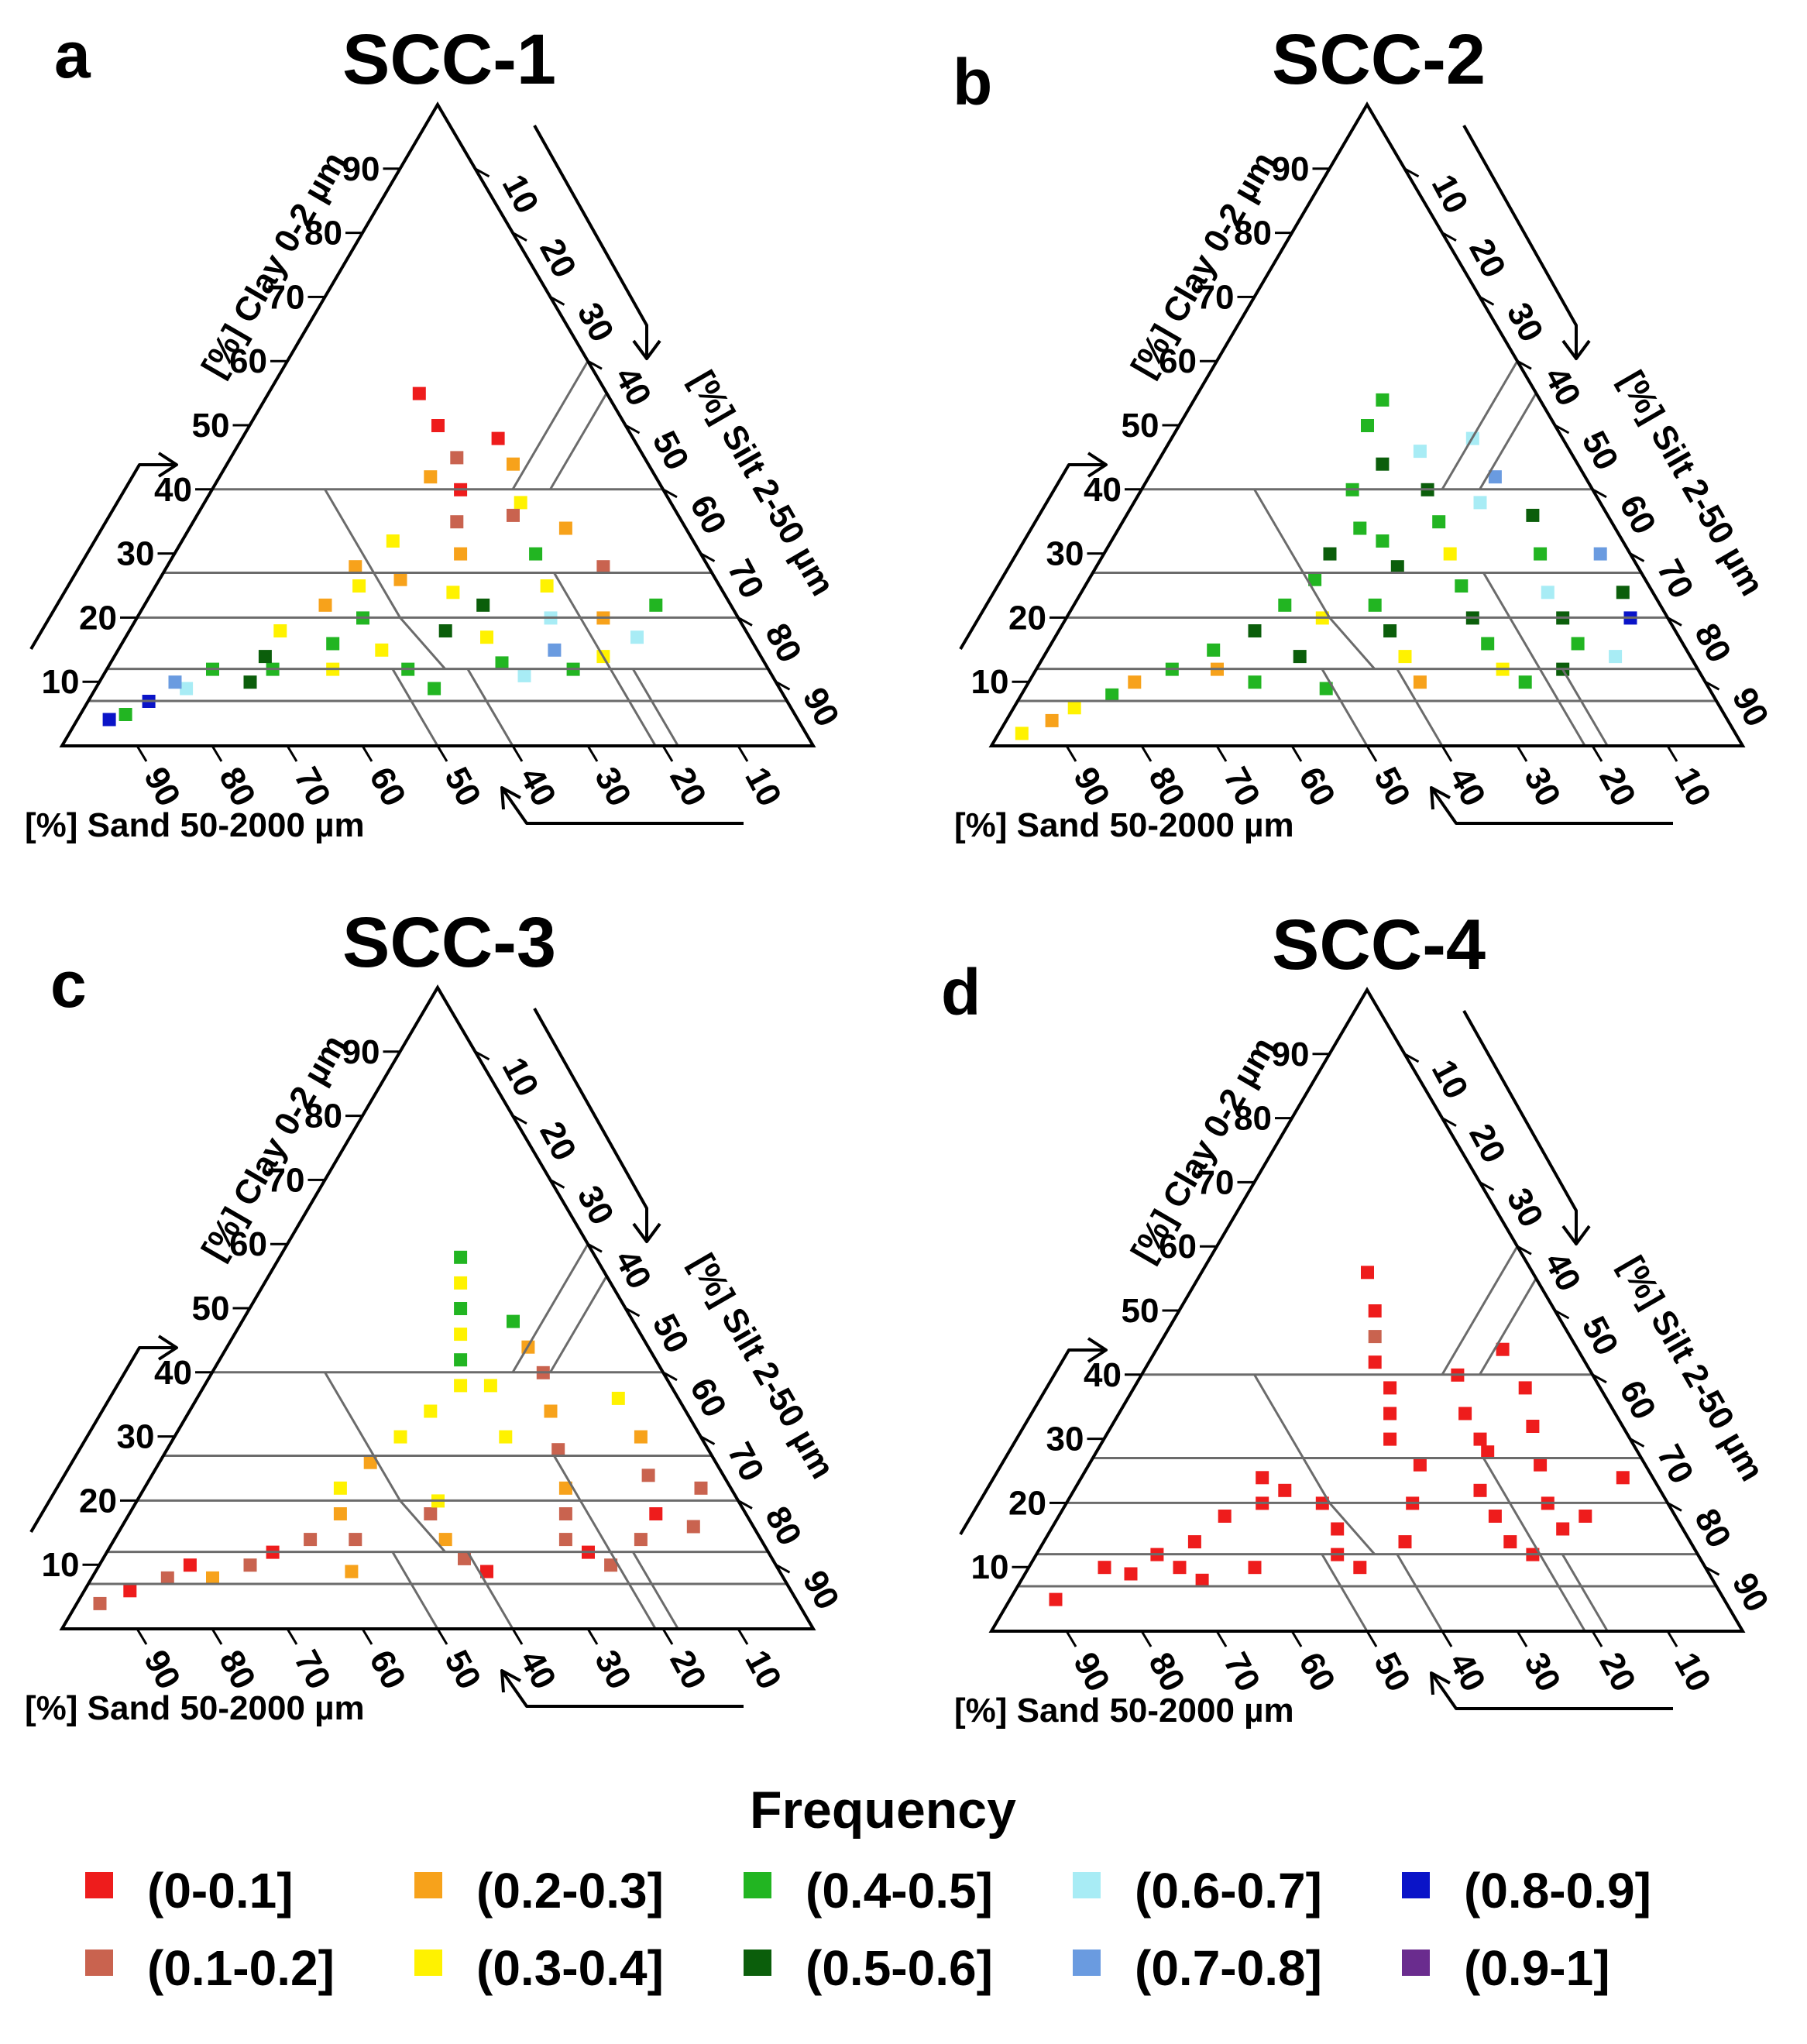 Image resolution: width=1807 pixels, height=2044 pixels. I want to click on sand-tick-label: 20, so click(687, 1669).